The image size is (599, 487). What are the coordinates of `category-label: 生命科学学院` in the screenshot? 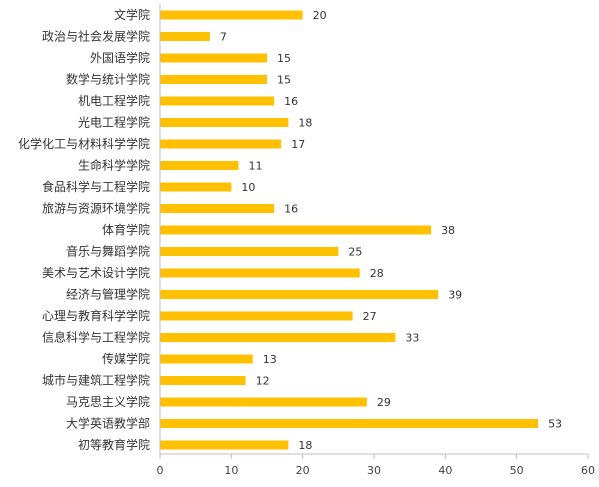 It's located at (114, 165).